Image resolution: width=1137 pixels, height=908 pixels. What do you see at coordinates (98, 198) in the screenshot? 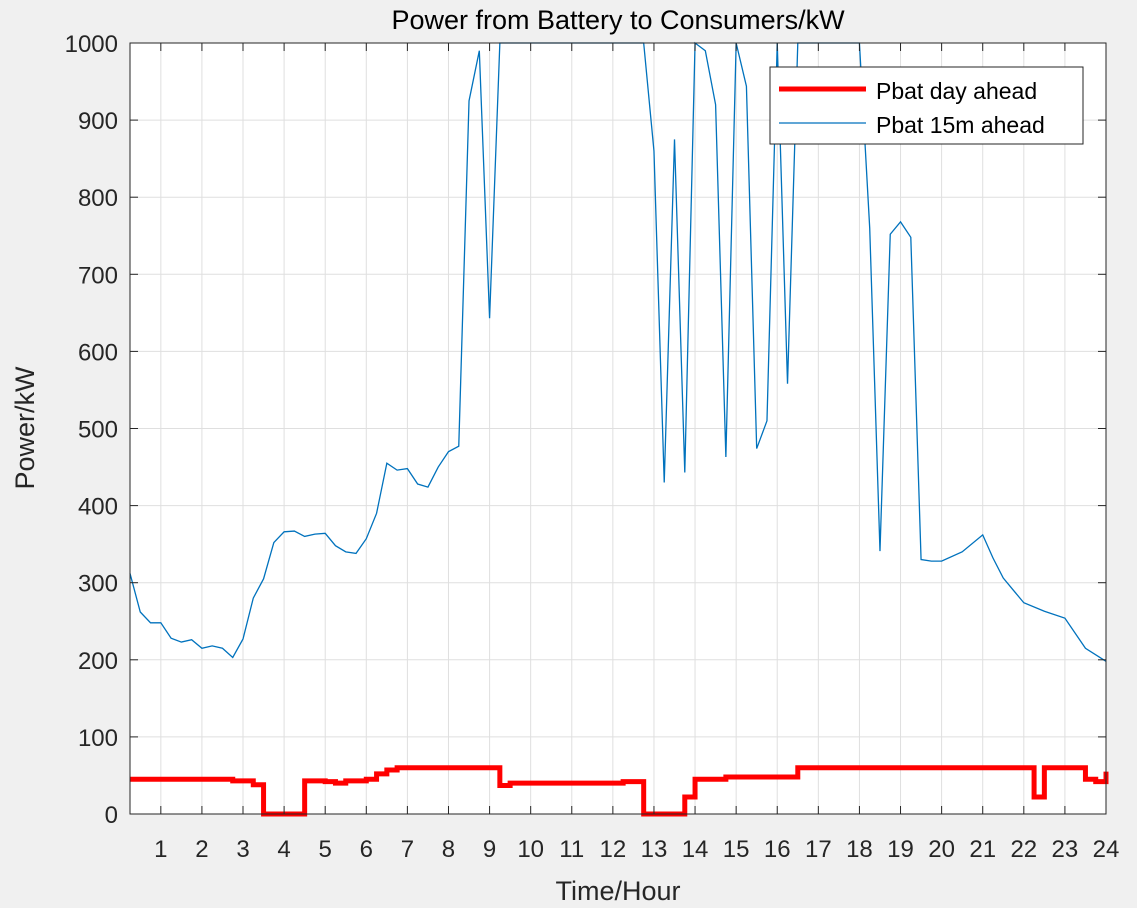
I see `y-tick-label: 800` at bounding box center [98, 198].